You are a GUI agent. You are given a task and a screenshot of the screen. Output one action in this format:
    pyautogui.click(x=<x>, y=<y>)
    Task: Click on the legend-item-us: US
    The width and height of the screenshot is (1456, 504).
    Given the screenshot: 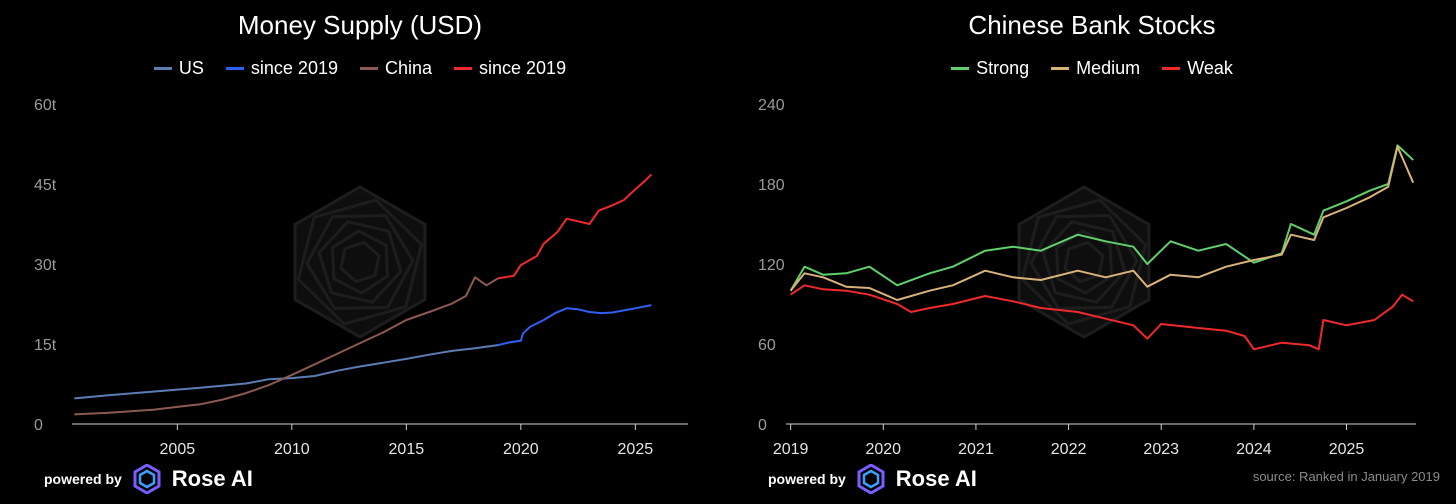 What is the action you would take?
    pyautogui.click(x=178, y=68)
    